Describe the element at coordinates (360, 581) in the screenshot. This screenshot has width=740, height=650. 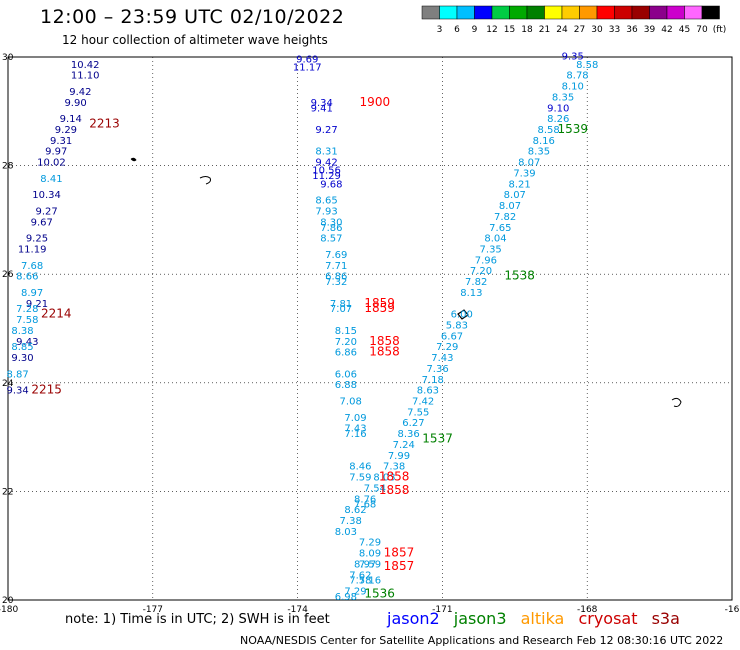
I see `wave-height-label: 7.58` at that location.